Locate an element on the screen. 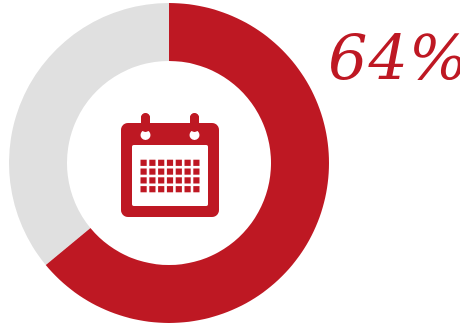 The image size is (460, 326). calendar-icon is located at coordinates (170, 165).